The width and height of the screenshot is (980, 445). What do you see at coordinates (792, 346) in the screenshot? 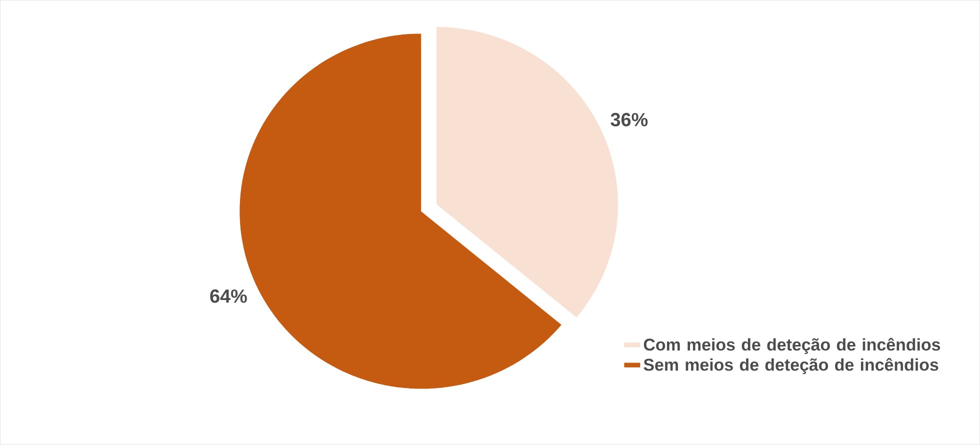
I see `legend-label: Com meios de deteção de incêndios` at bounding box center [792, 346].